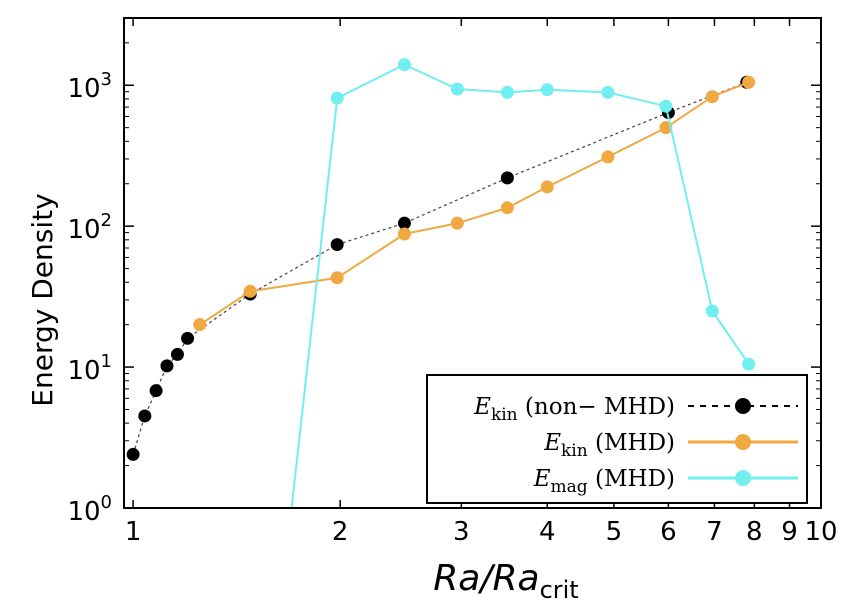 Image resolution: width=856 pixels, height=608 pixels. I want to click on y-tick-label: 10⁰, so click(89, 509).